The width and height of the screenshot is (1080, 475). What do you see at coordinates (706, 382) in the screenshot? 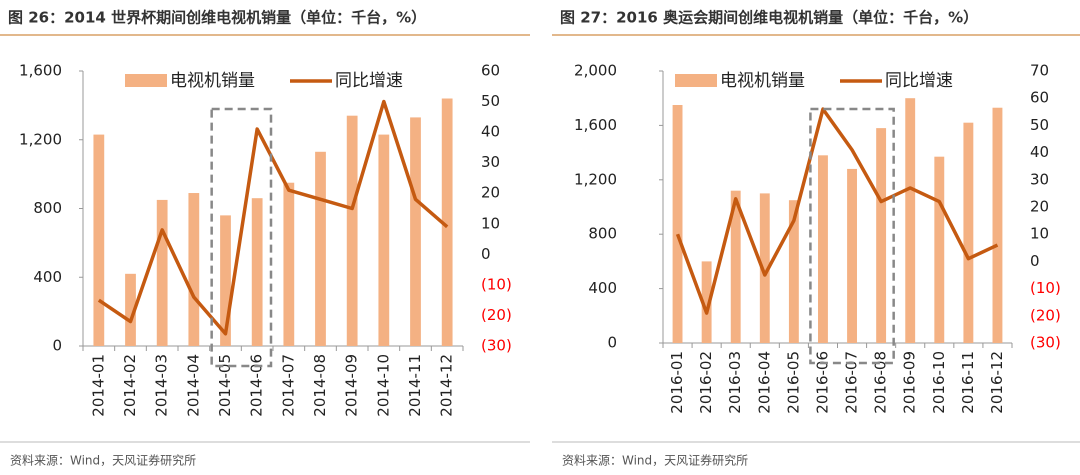
I see `x-tick-label: 2016-02` at bounding box center [706, 382].